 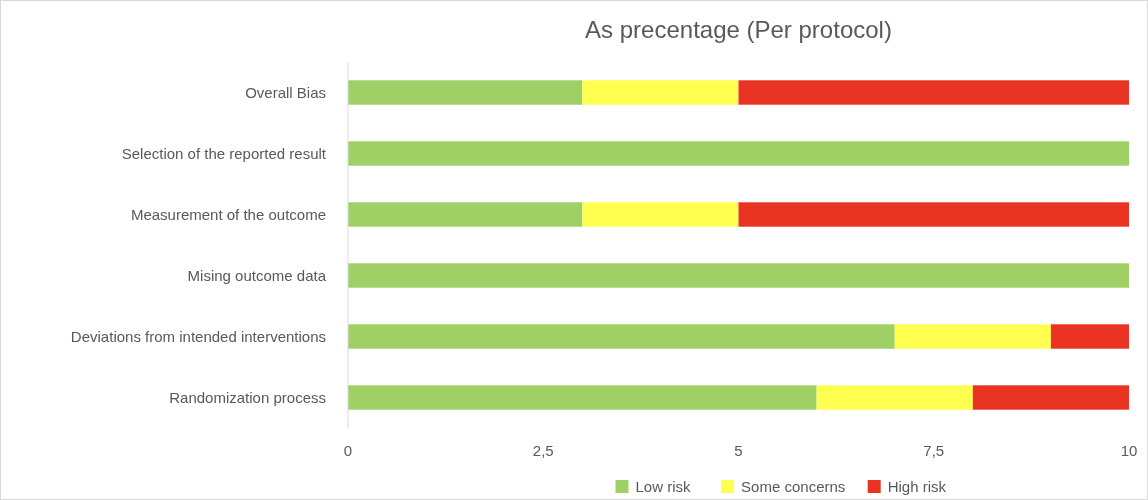 What do you see at coordinates (348, 450) in the screenshot?
I see `x-tick-label: 0` at bounding box center [348, 450].